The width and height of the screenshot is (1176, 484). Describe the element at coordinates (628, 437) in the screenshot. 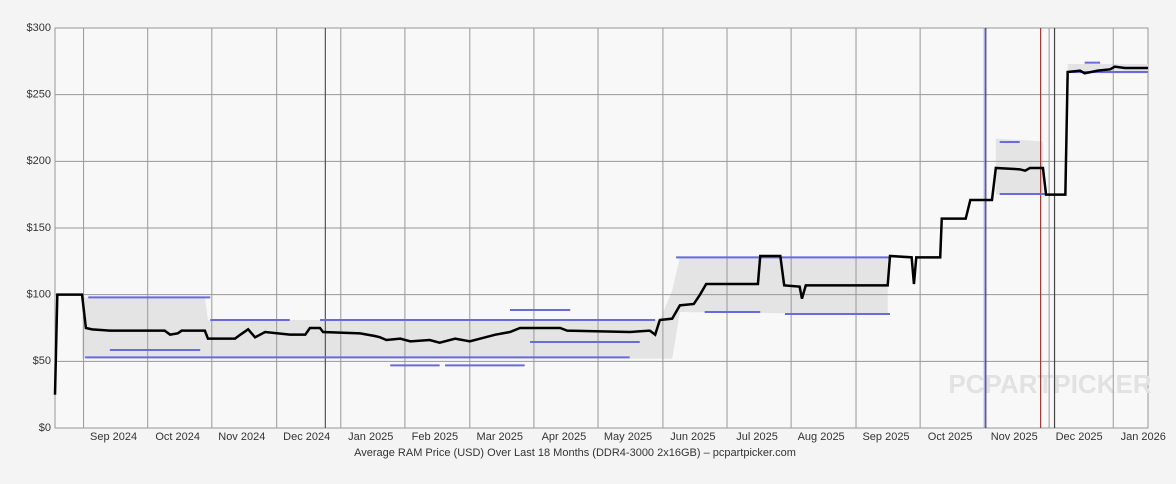

I see `x-tick-label: May 2025` at that location.